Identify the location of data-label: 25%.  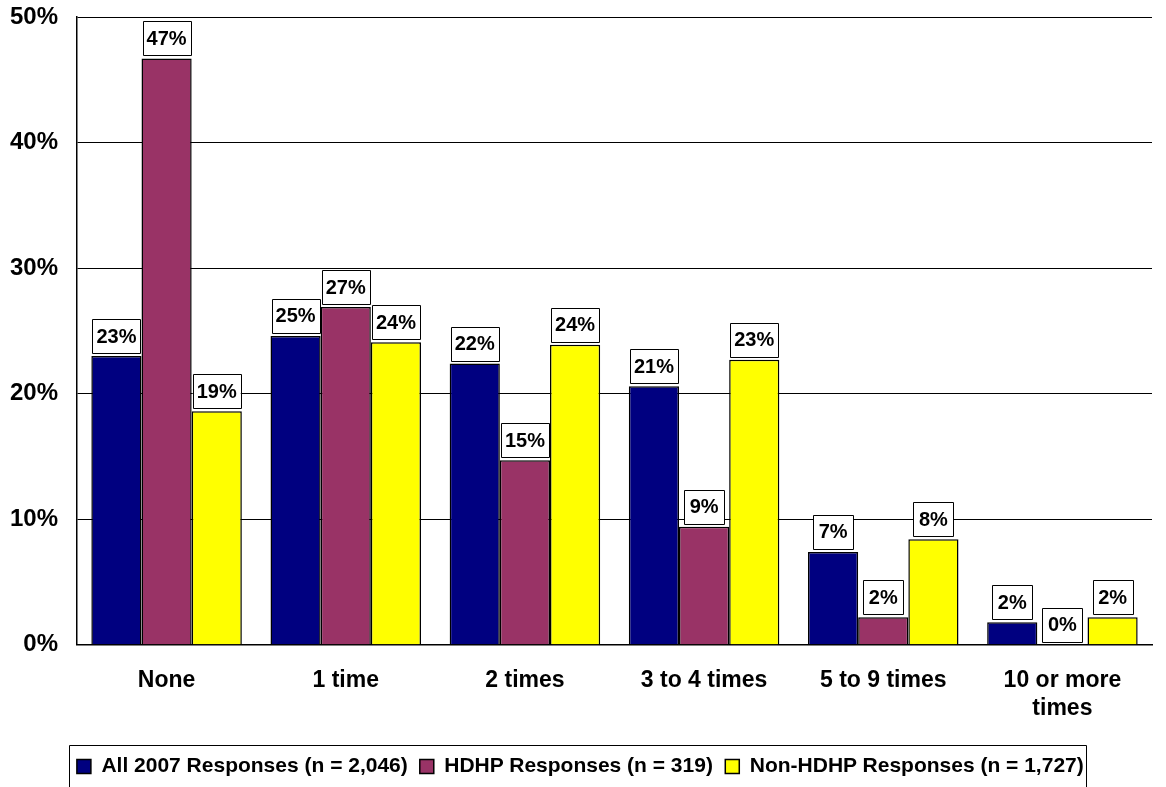
(295, 315).